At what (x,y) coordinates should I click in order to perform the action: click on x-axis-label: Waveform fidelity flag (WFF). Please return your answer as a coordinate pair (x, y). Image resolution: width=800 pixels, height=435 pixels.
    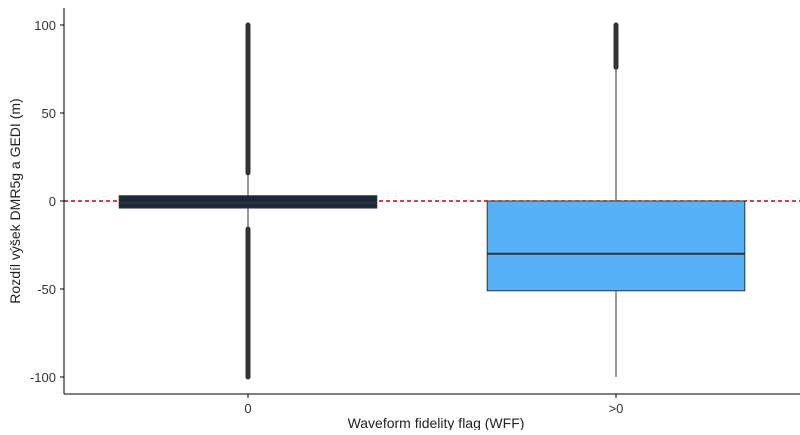
    Looking at the image, I should click on (436, 422).